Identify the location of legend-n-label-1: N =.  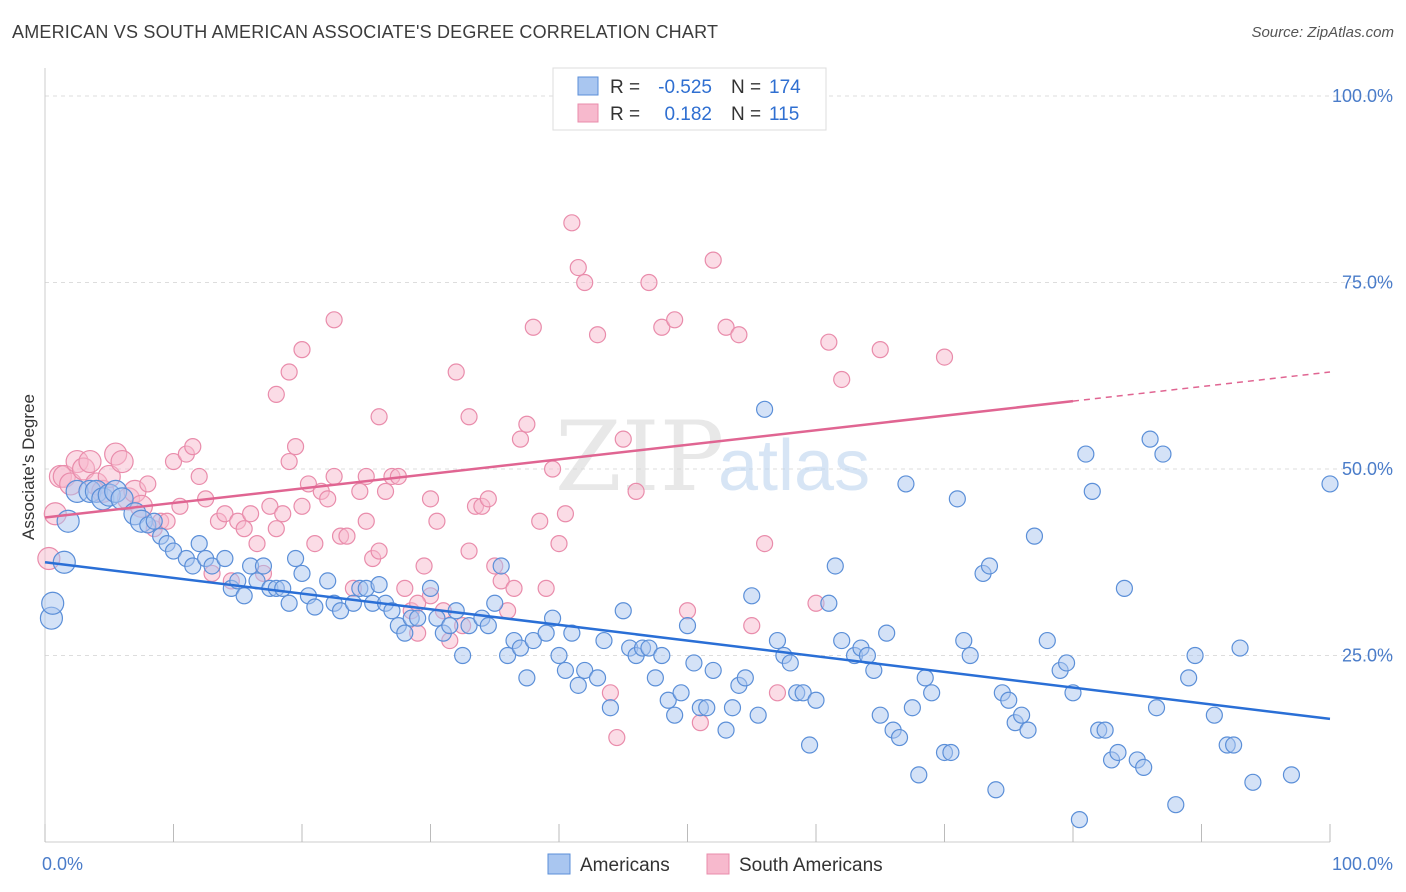
(746, 87).